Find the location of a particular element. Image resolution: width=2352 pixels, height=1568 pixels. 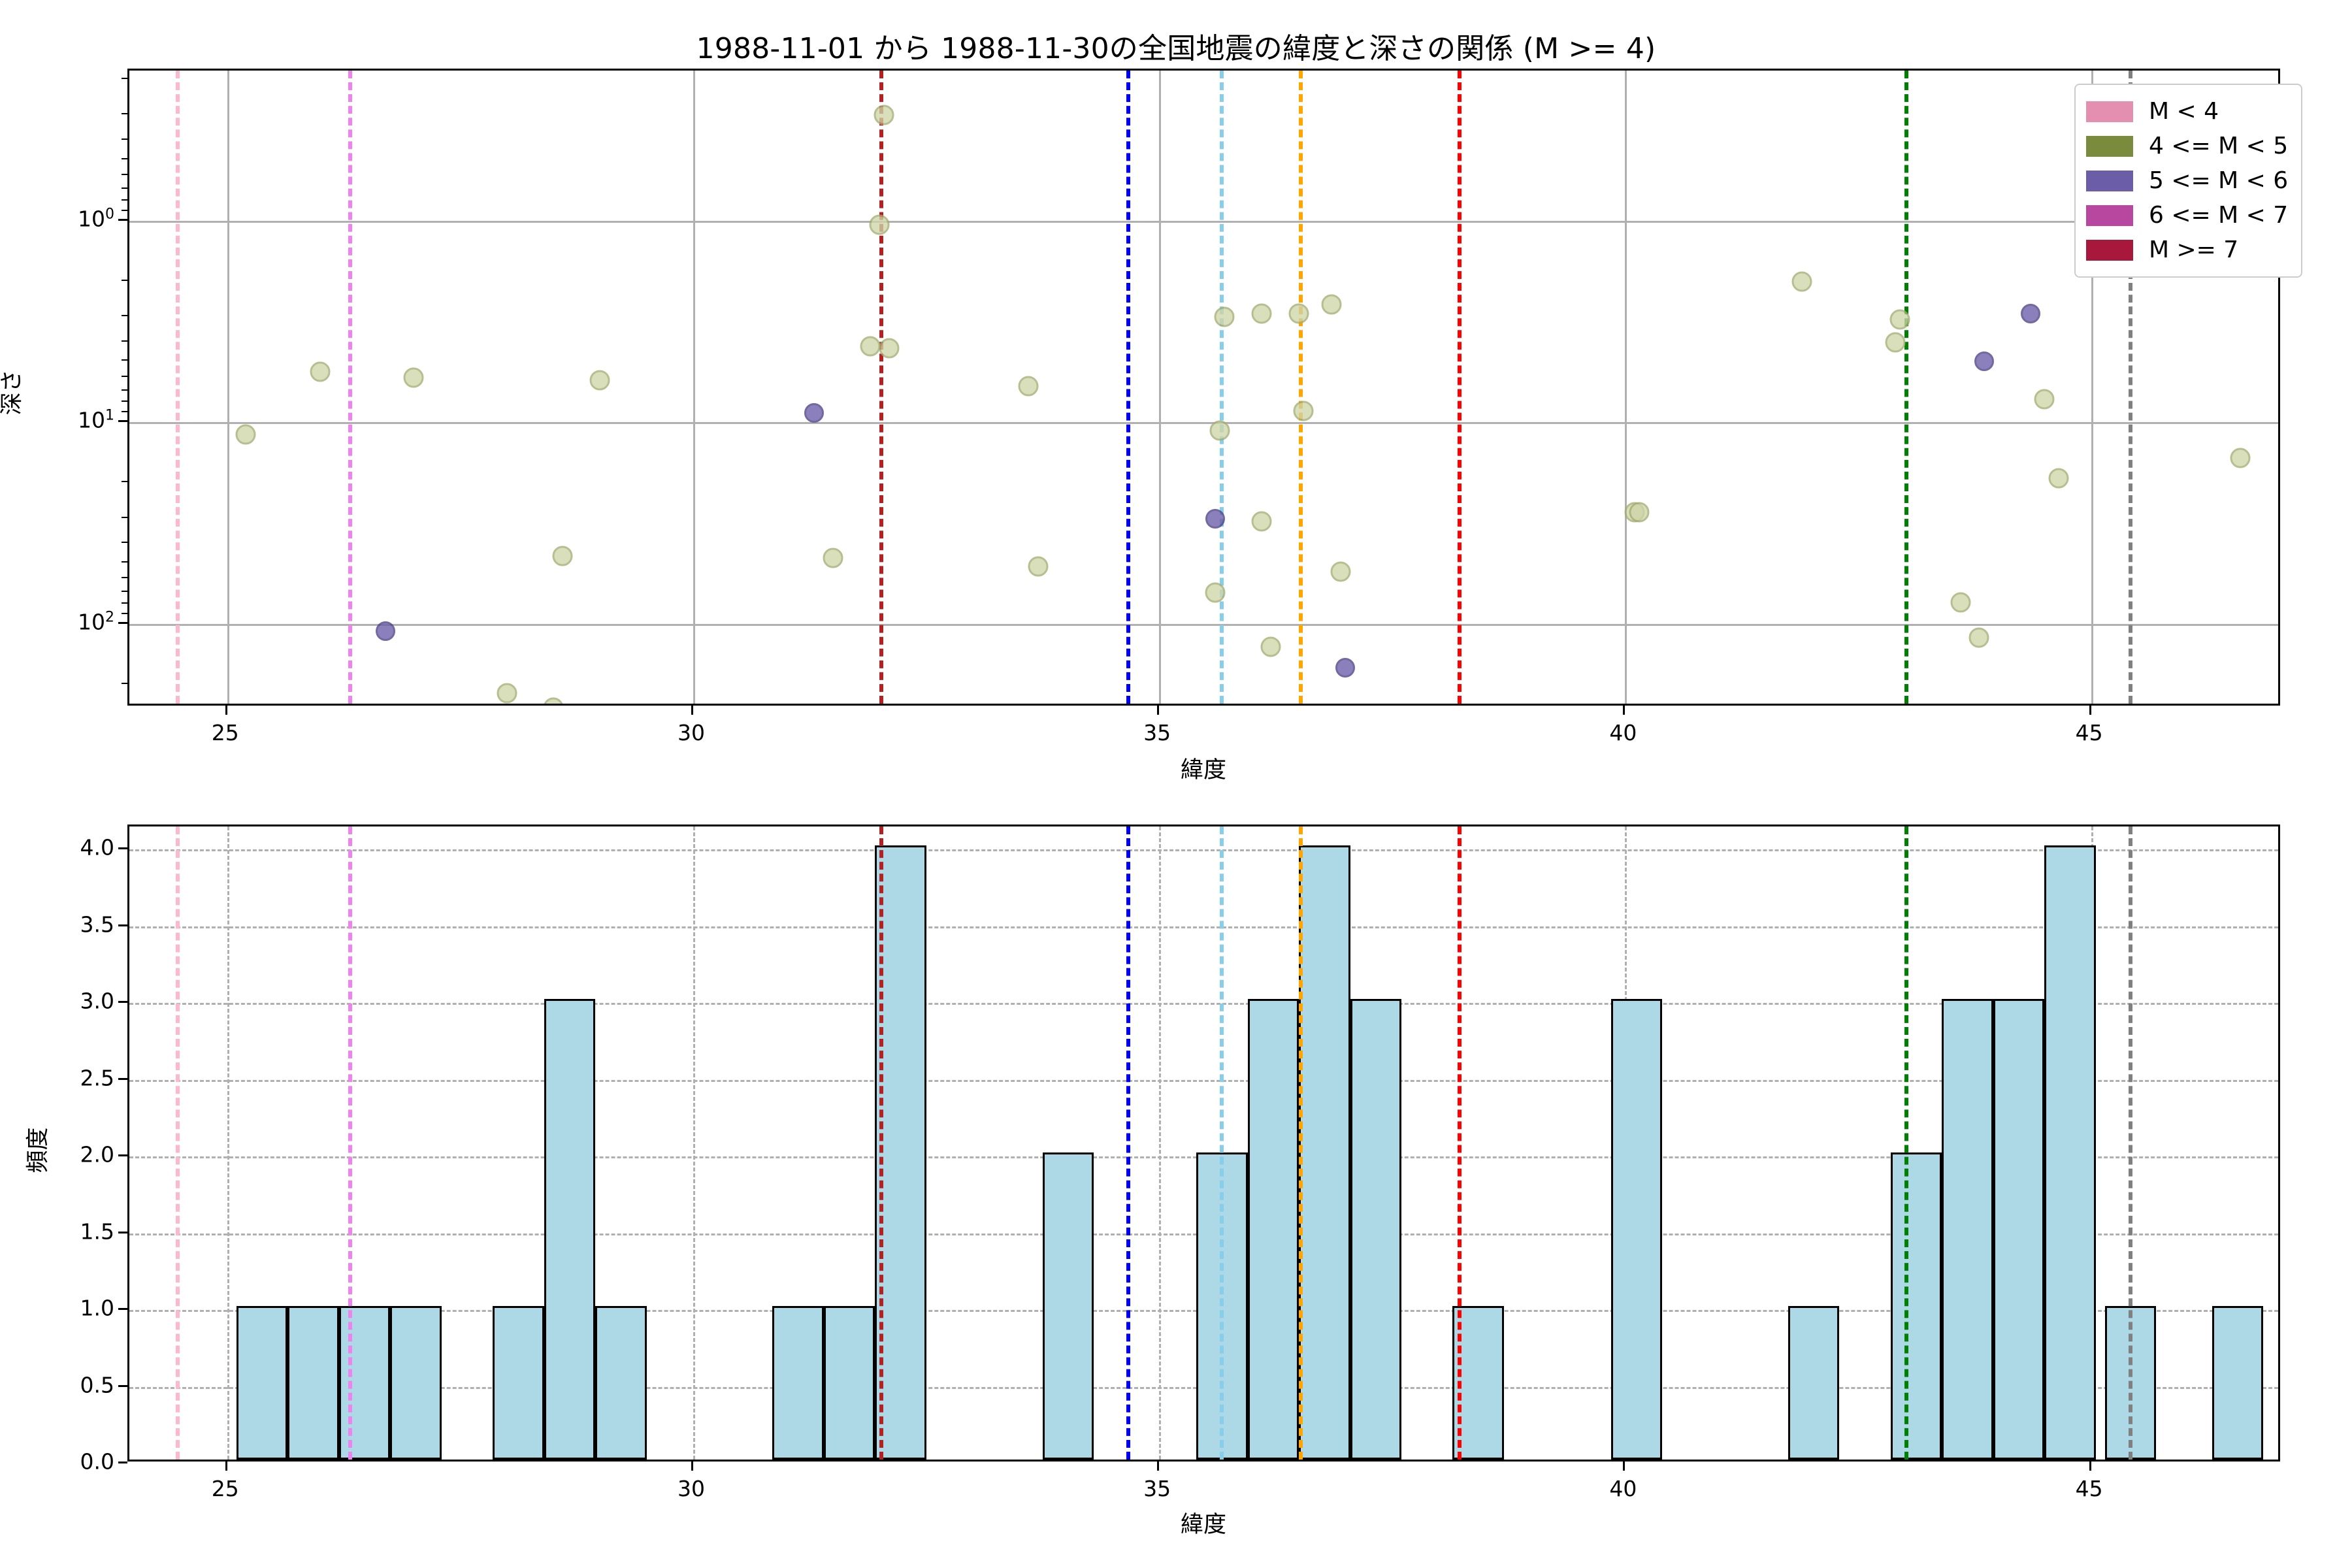

legend-label: 5 <= M < 6 is located at coordinates (2219, 180).